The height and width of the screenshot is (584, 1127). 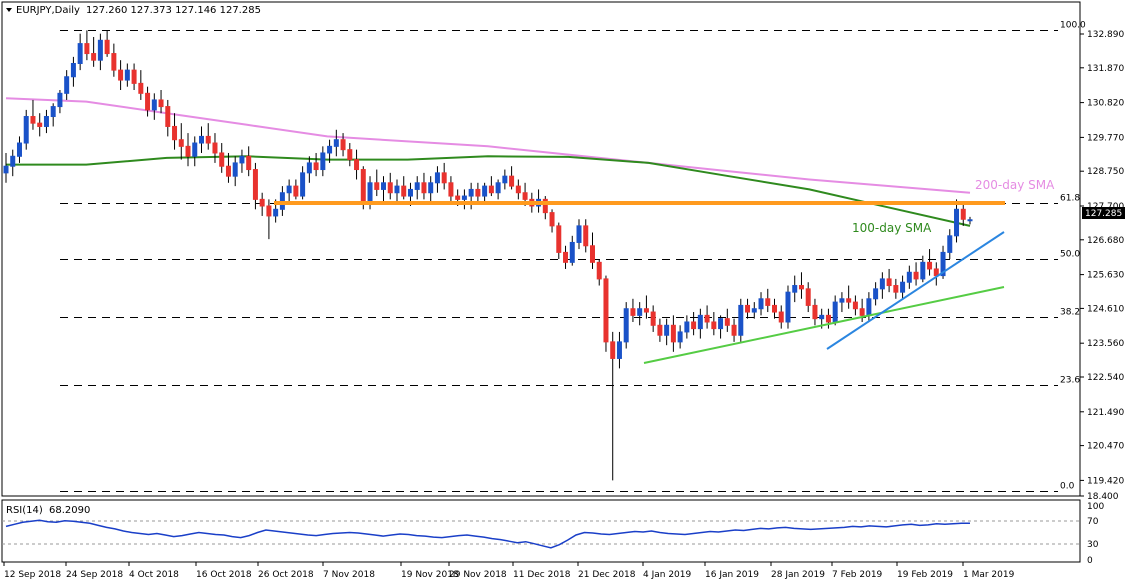 I want to click on price-tick-label-6: 126.680, so click(x=1105, y=241).